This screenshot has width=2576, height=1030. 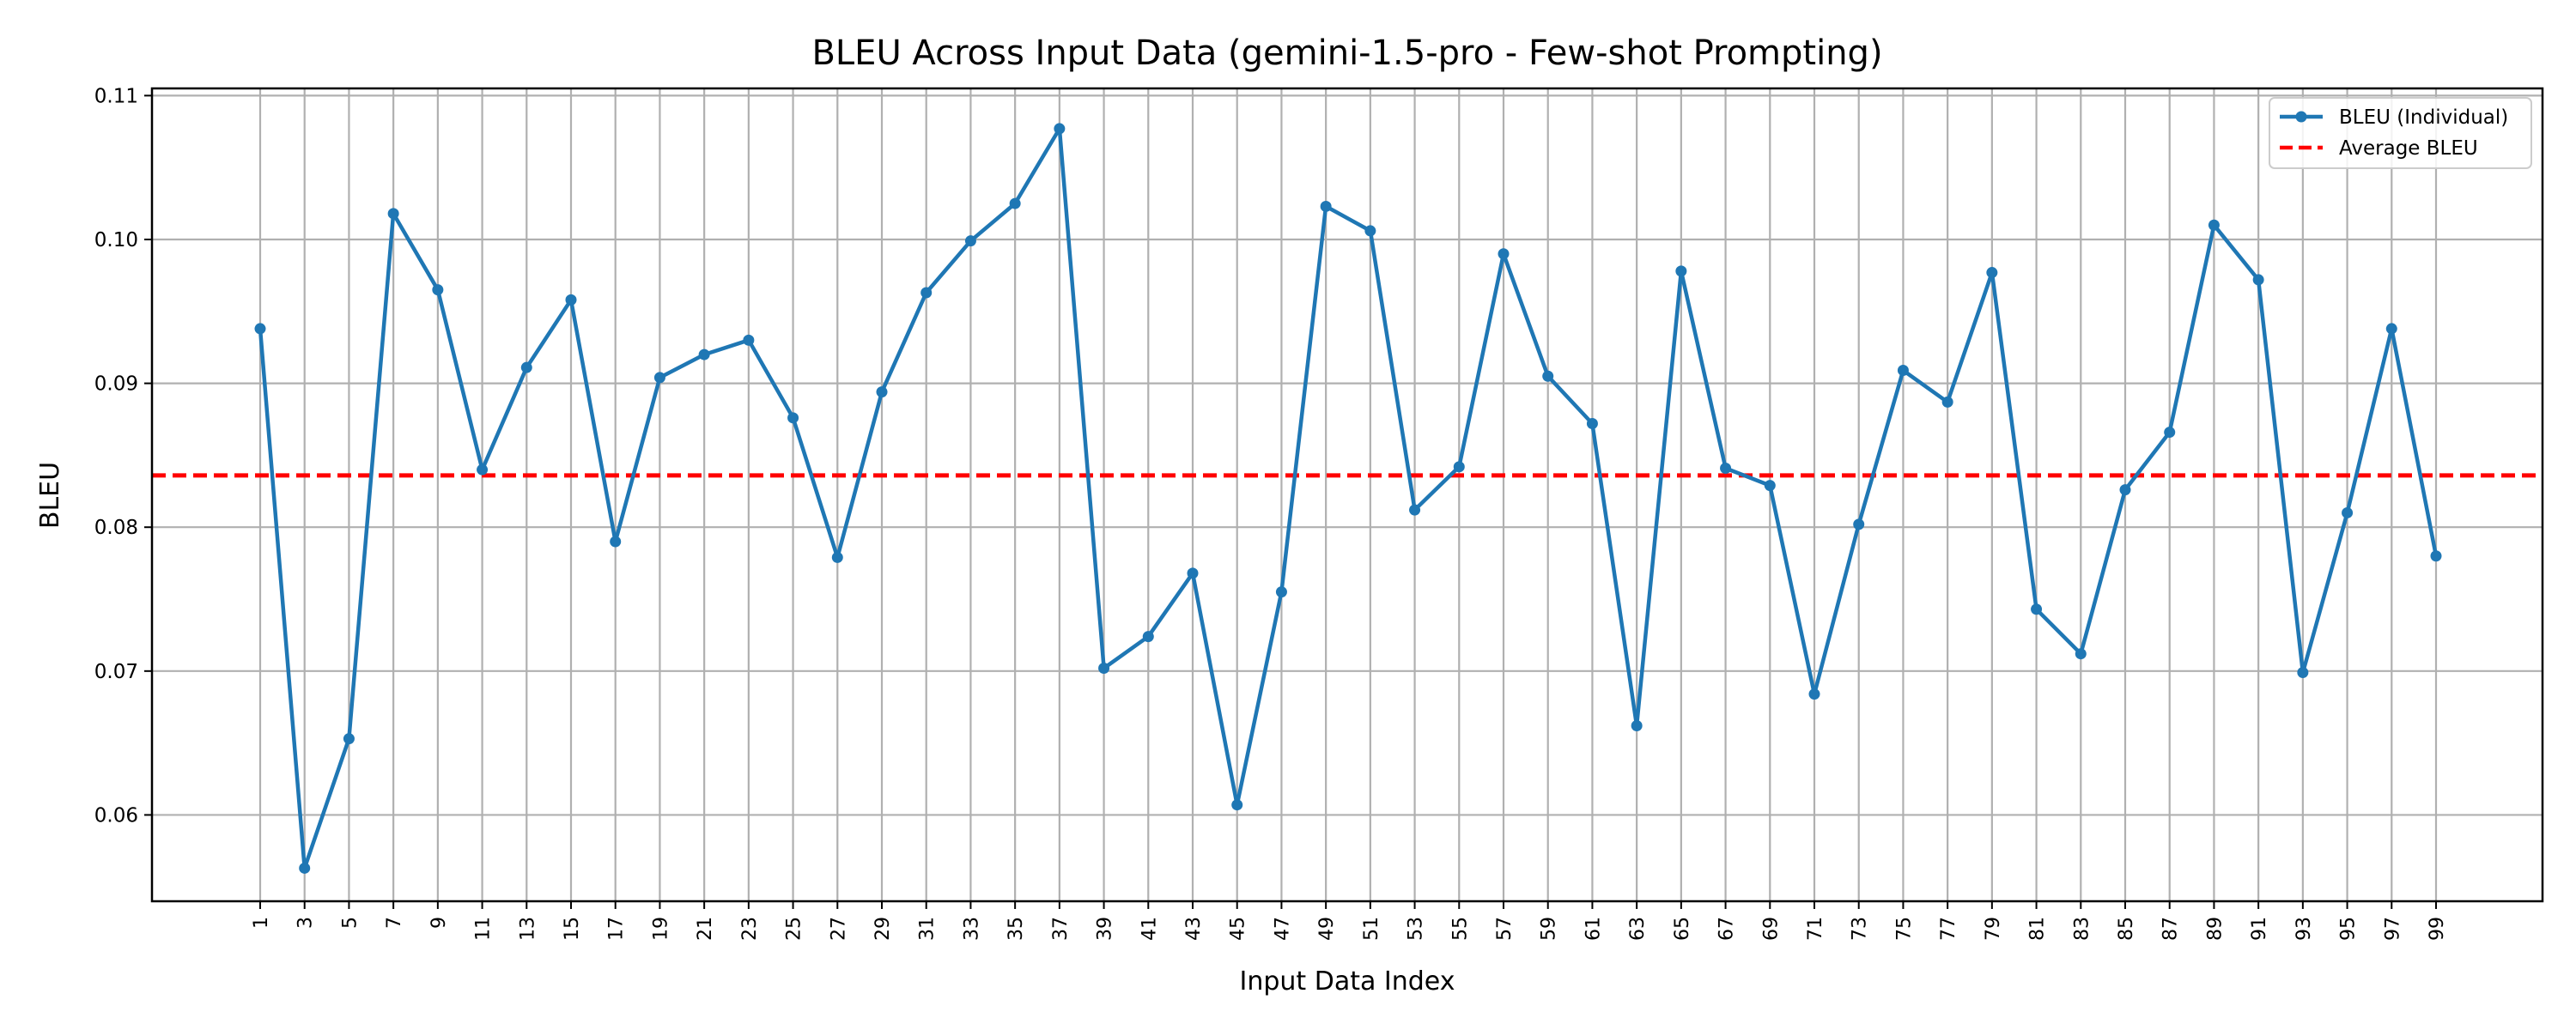 I want to click on x-tick-label: 49, so click(x=1327, y=929).